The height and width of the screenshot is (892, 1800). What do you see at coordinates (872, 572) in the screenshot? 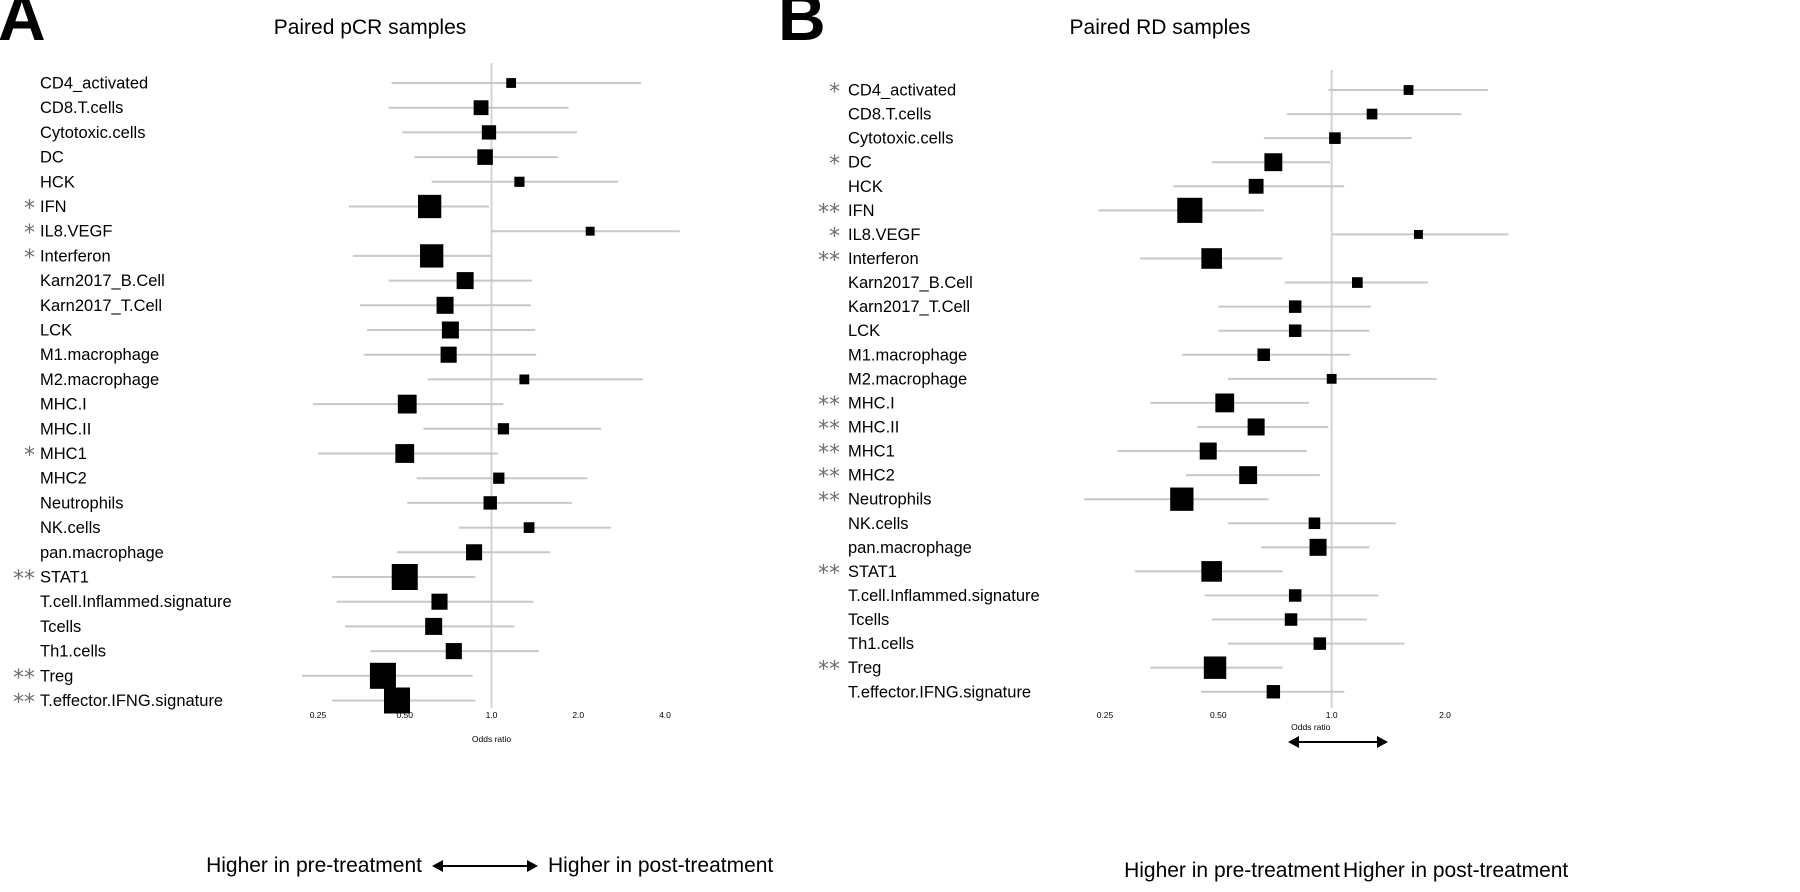
I see `row-label: STAT1` at bounding box center [872, 572].